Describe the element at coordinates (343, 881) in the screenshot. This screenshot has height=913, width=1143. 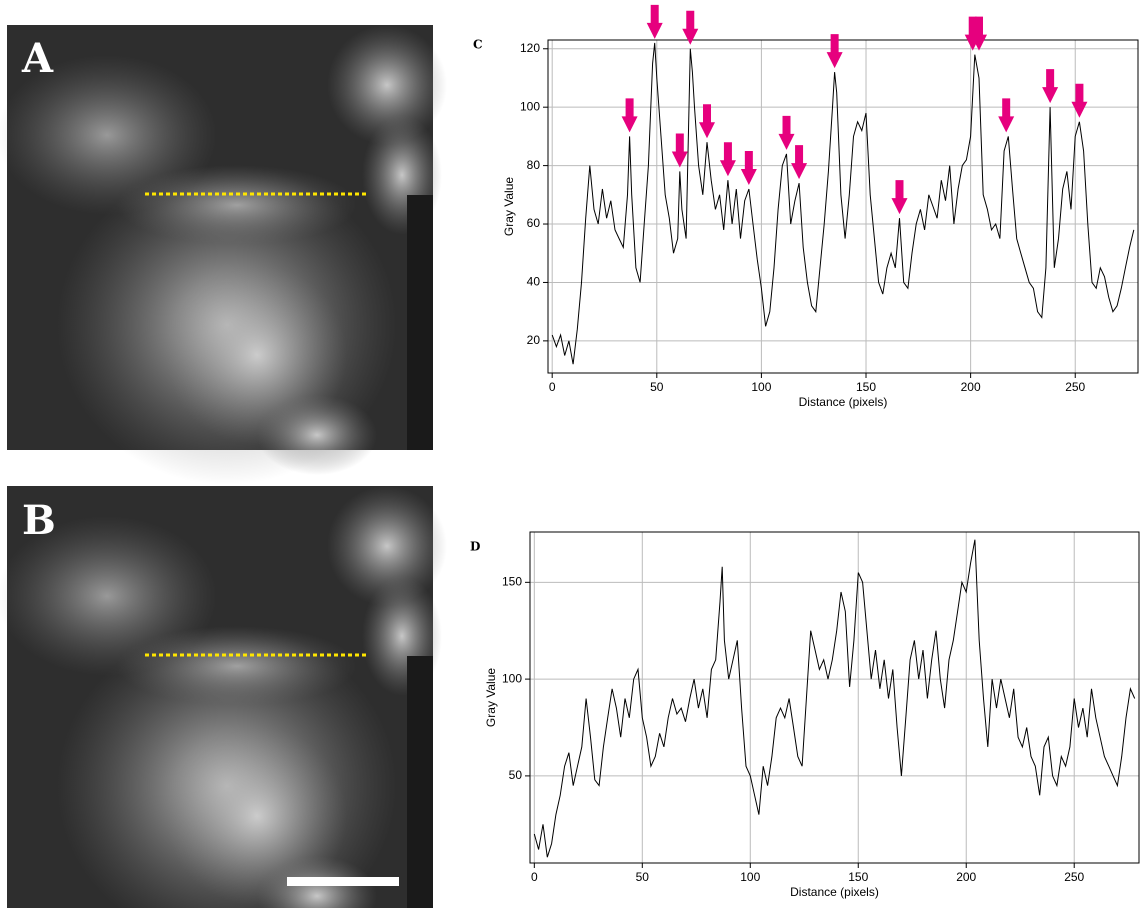
I see `scale-bar` at that location.